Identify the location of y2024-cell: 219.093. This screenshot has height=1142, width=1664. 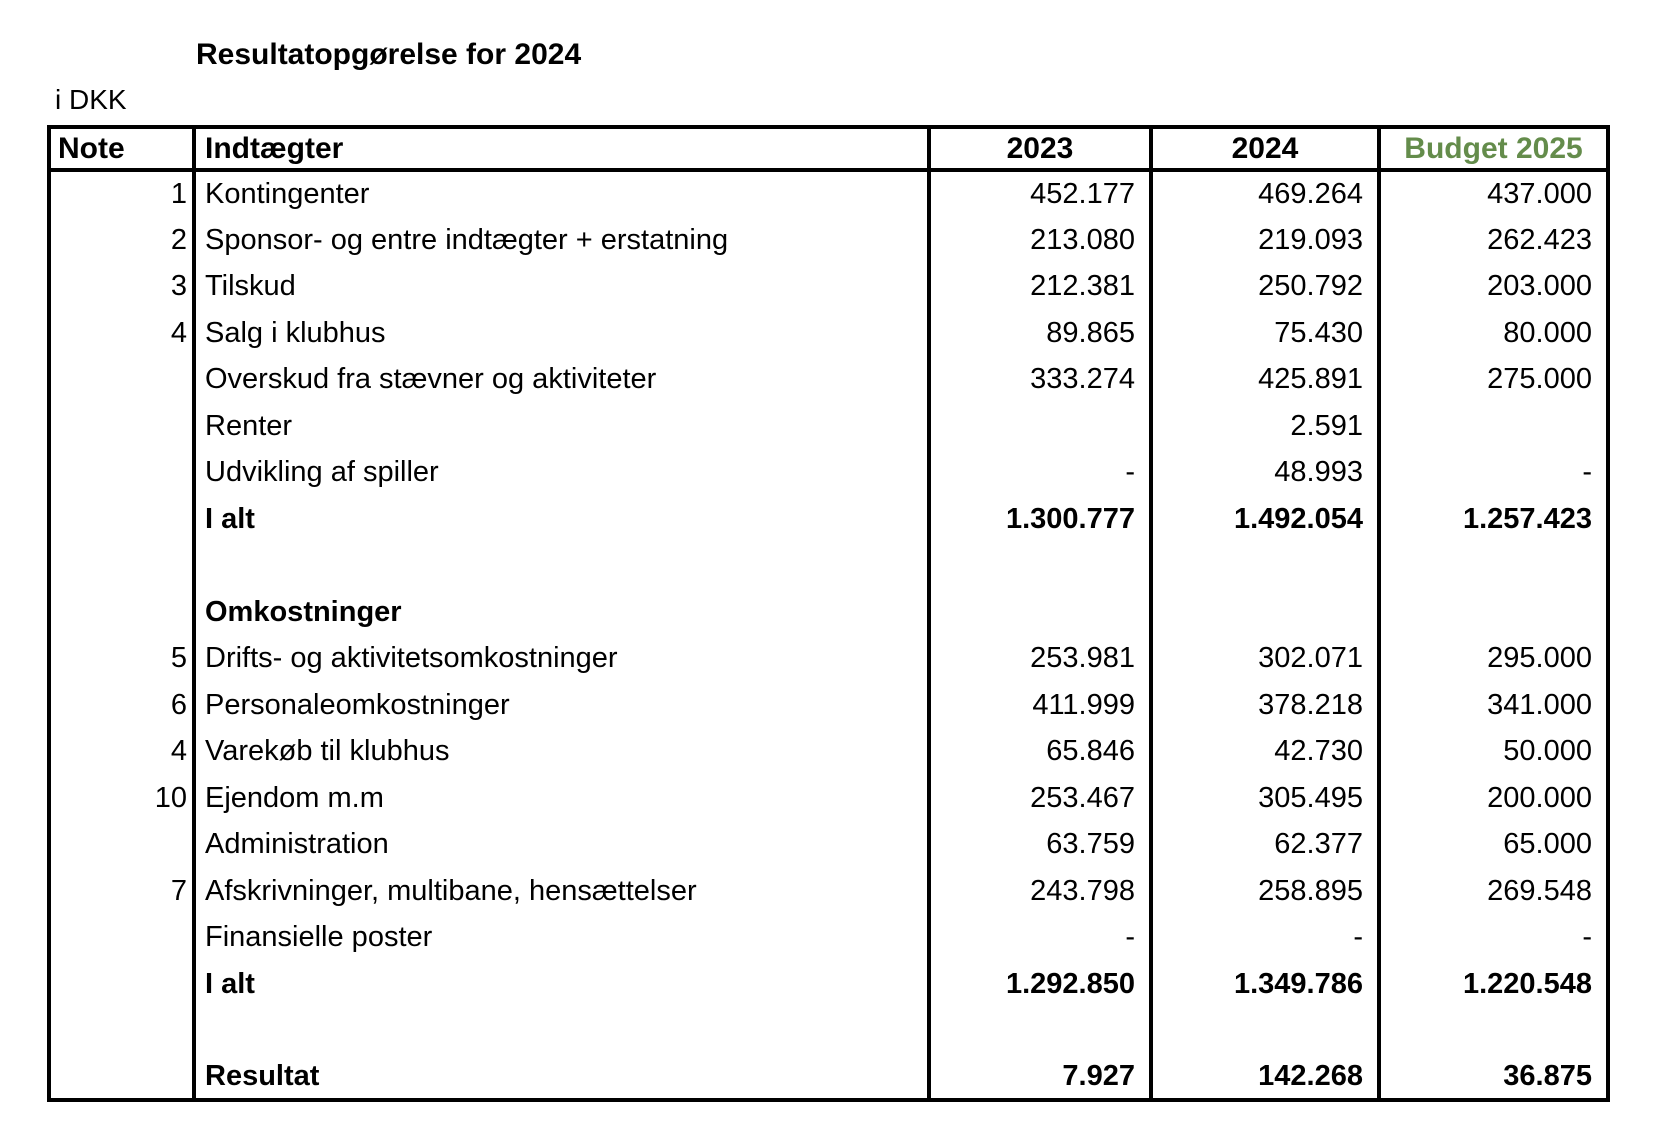
(1264, 239).